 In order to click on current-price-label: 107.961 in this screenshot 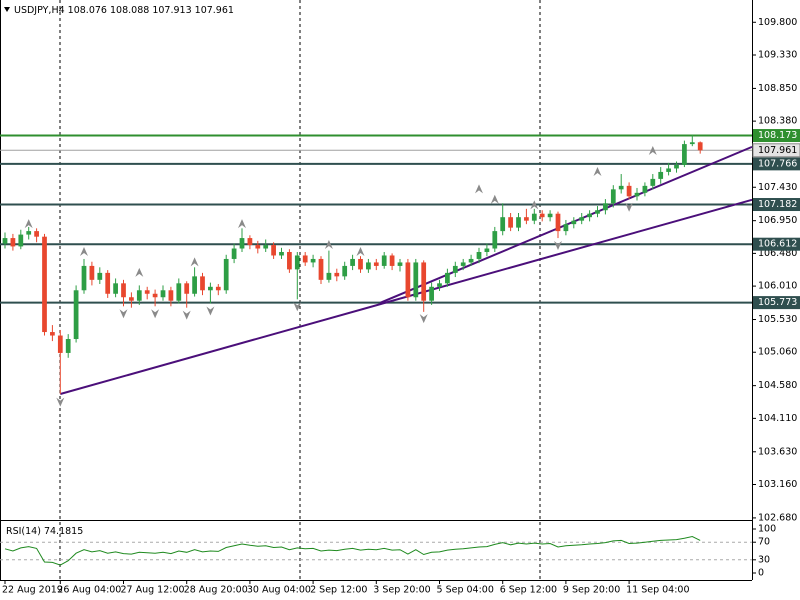, I will do `click(777, 150)`.